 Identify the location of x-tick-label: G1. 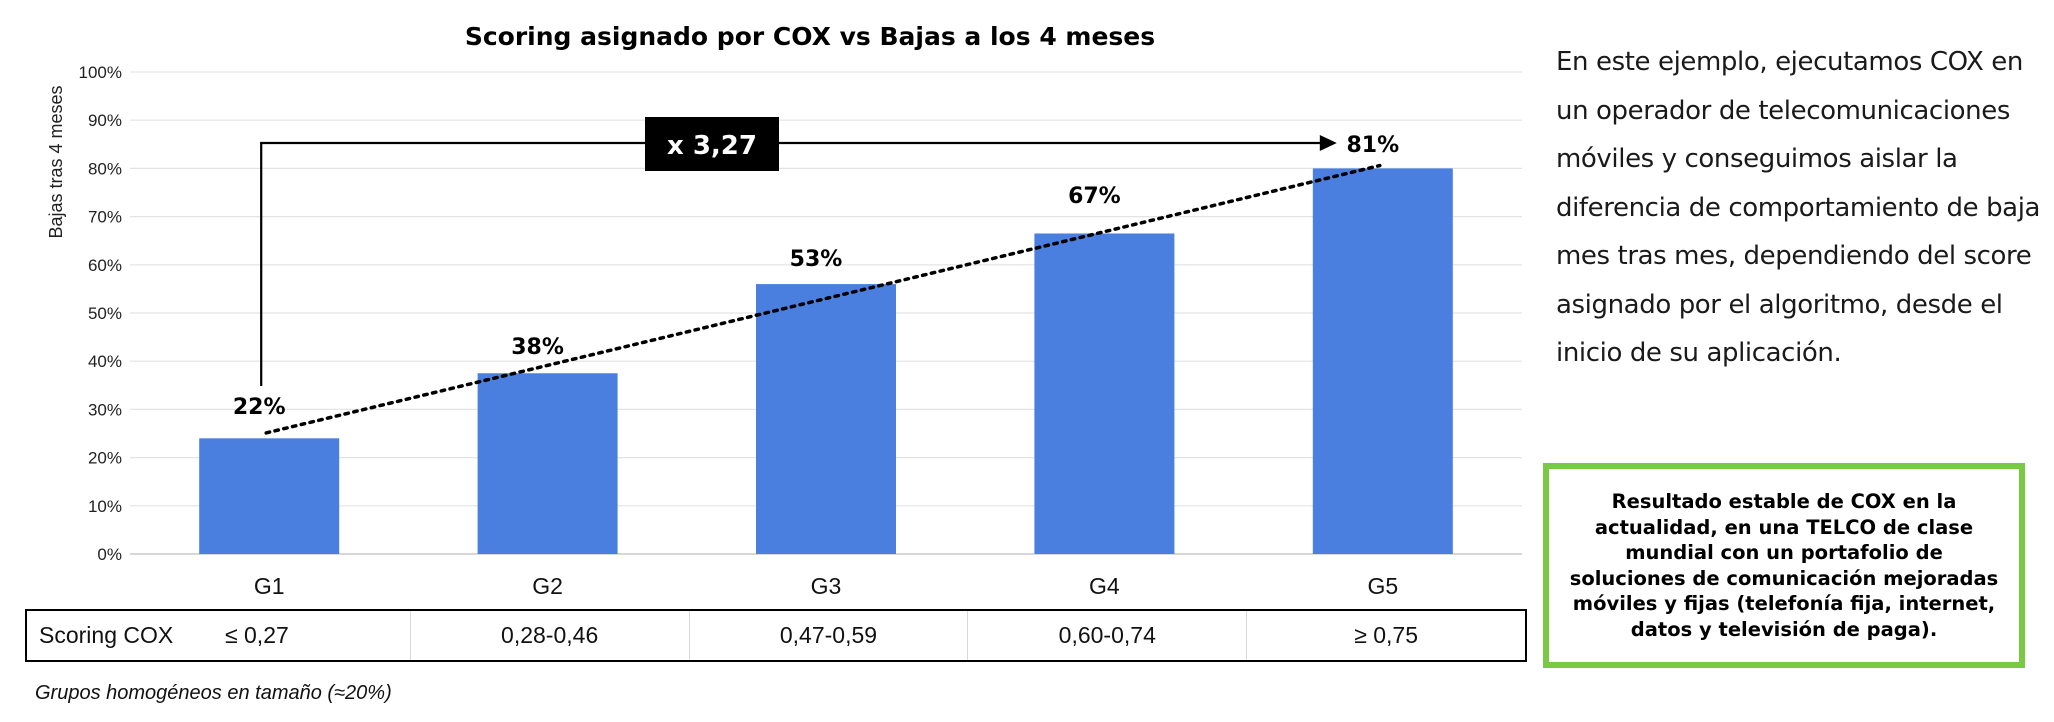
(269, 586).